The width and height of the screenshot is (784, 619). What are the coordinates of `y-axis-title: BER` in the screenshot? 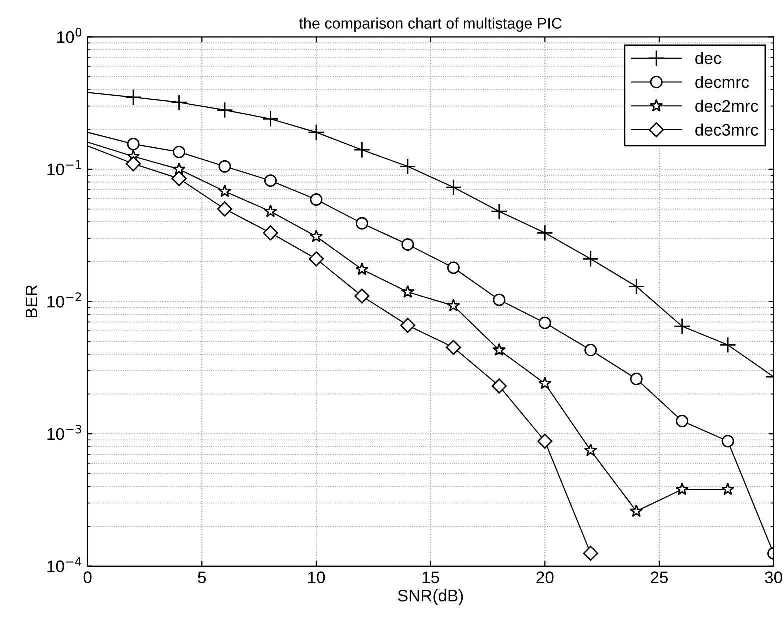 It's located at (32, 301).